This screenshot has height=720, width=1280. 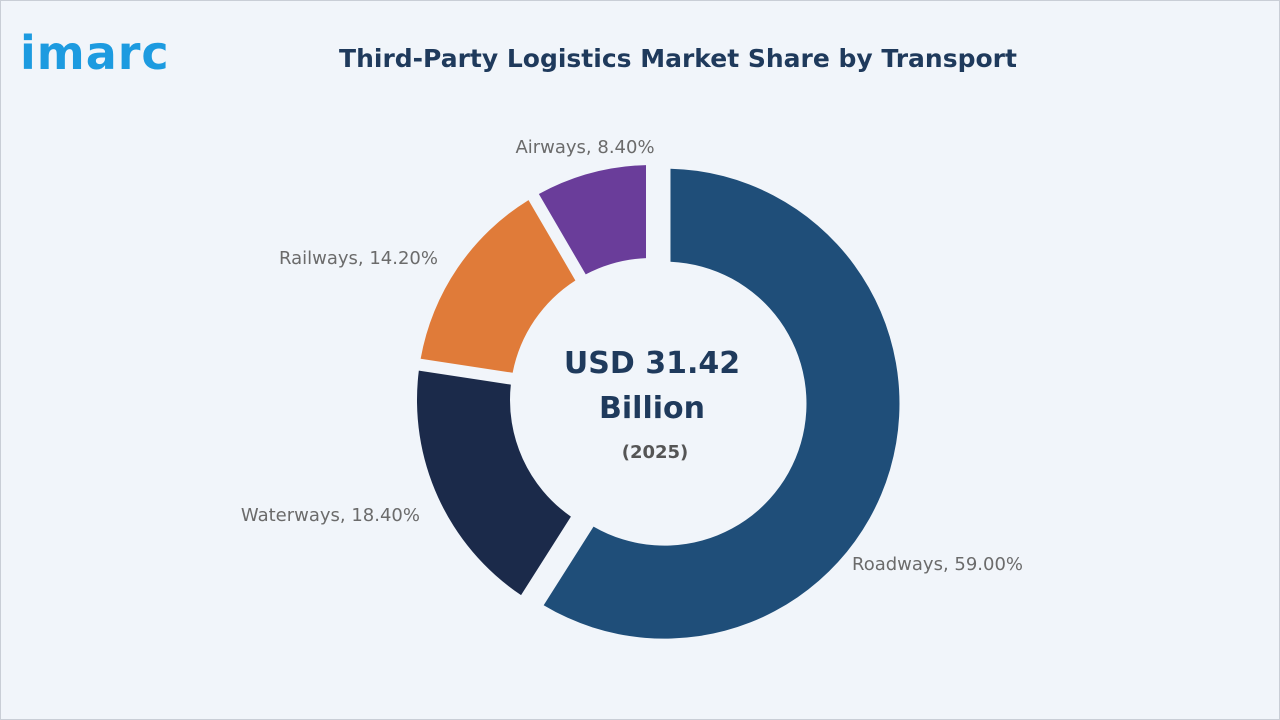 What do you see at coordinates (584, 147) in the screenshot?
I see `label-airways: Airways, 8.40%` at bounding box center [584, 147].